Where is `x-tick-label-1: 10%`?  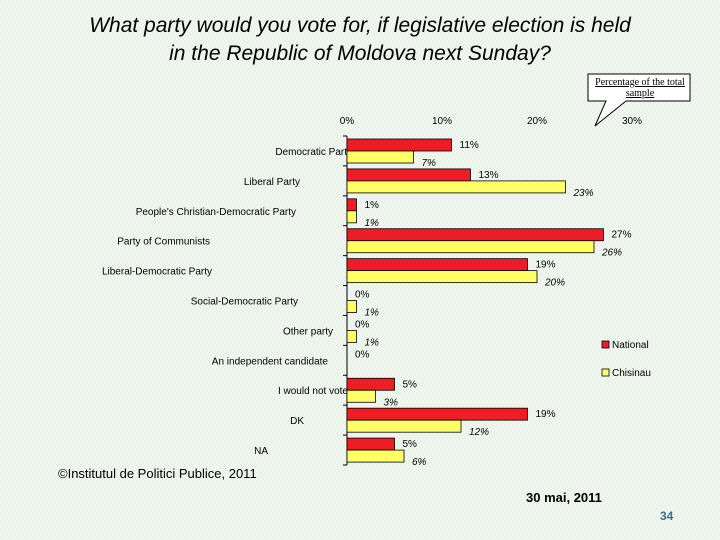
x-tick-label-1: 10% is located at coordinates (442, 121).